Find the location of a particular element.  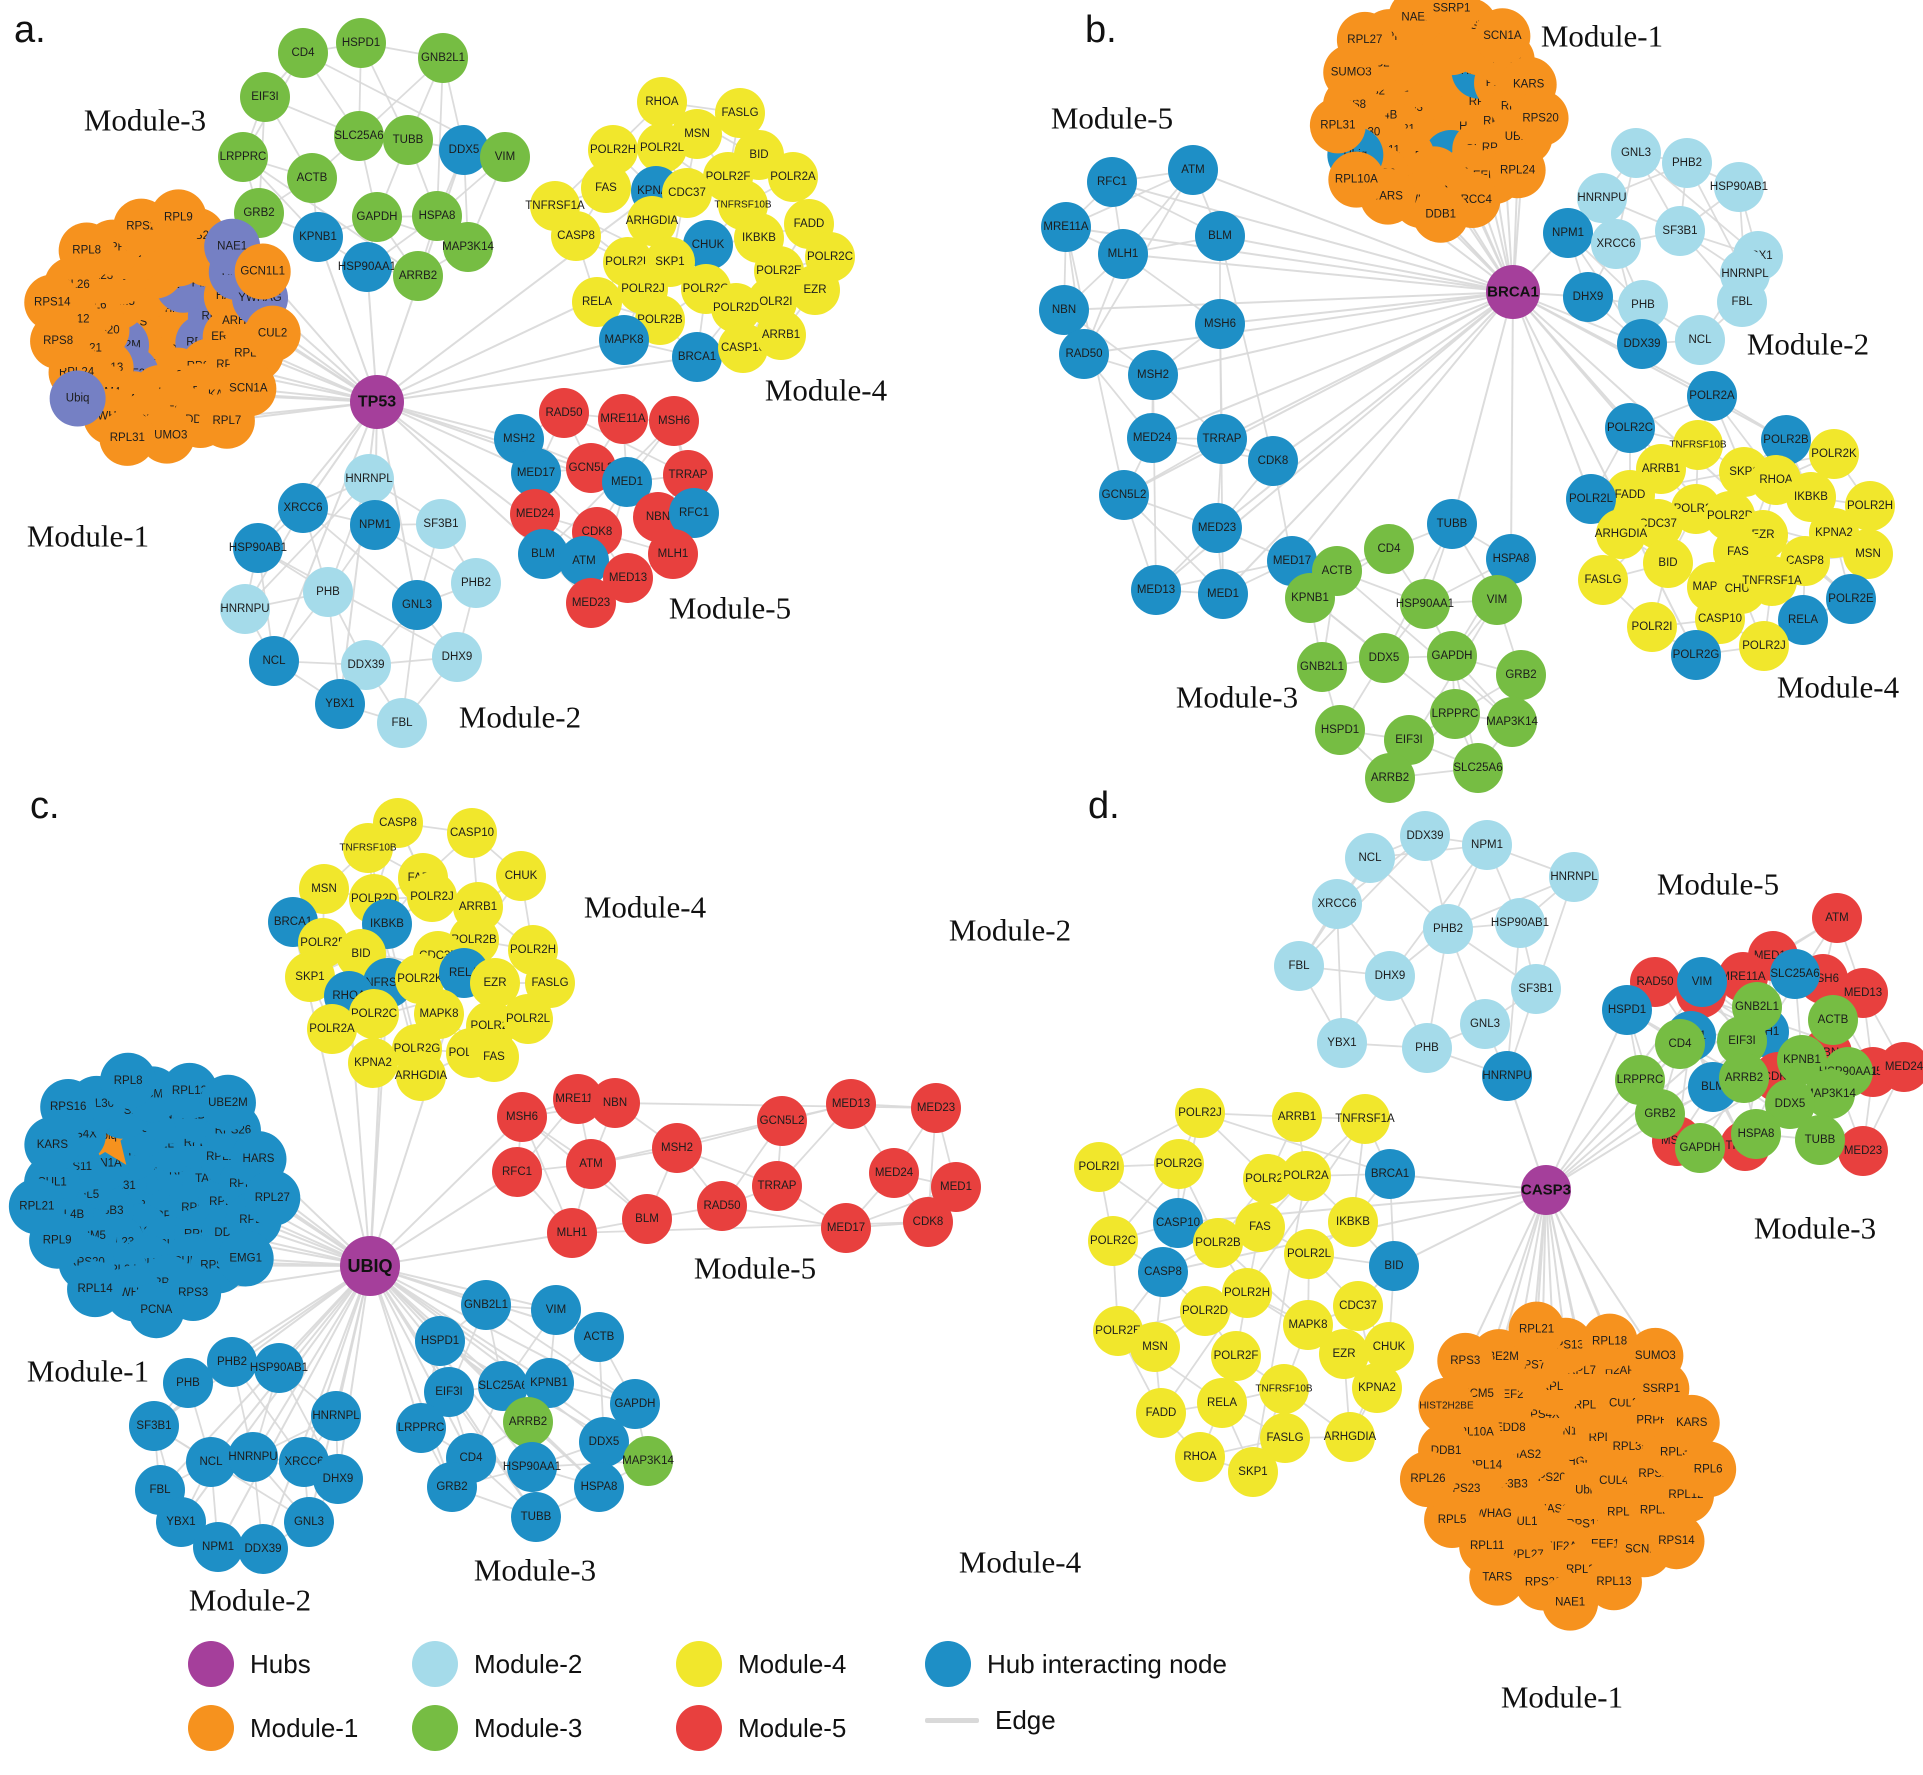

node-actb: ACTB is located at coordinates (599, 1337).